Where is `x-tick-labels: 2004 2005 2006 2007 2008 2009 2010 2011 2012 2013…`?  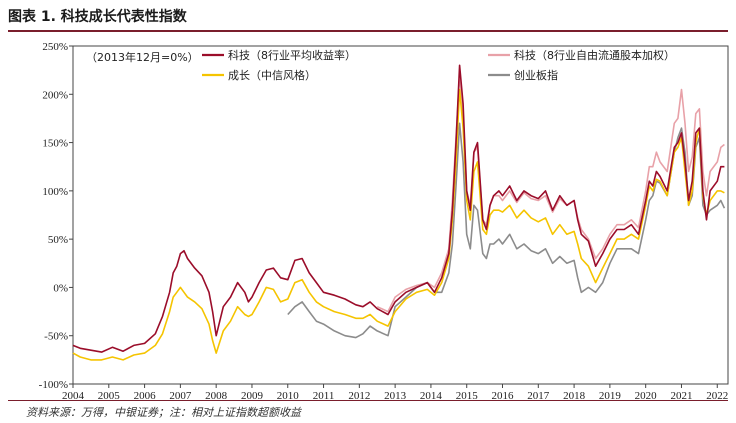 x-tick-labels: 2004 2005 2006 2007 2008 2009 2010 2011 2012 2013… is located at coordinates (395, 396).